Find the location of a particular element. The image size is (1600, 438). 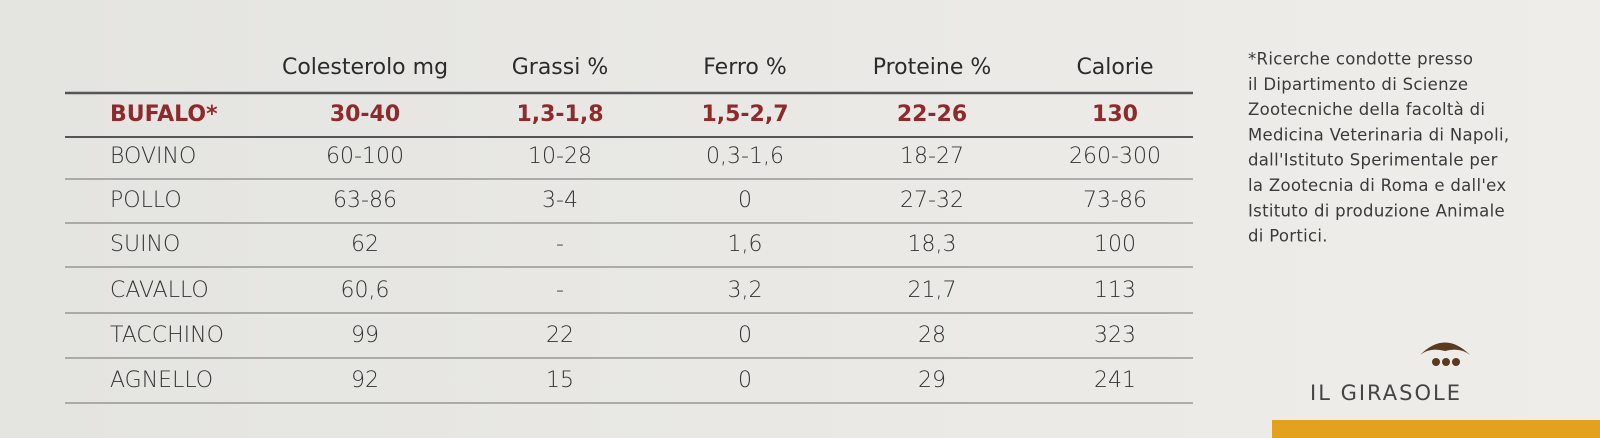

row-label: TACCHINO is located at coordinates (167, 335).